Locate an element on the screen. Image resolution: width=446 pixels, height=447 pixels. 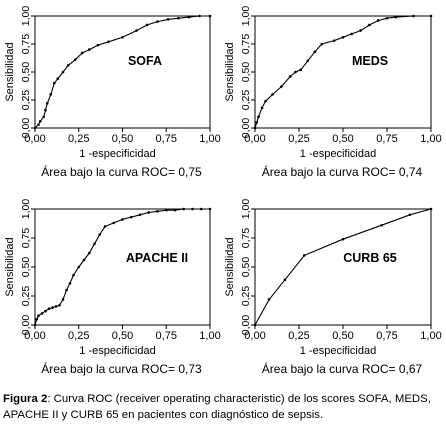
auc-label: Área bajo la curva ROC= 0,73 is located at coordinates (121, 368).